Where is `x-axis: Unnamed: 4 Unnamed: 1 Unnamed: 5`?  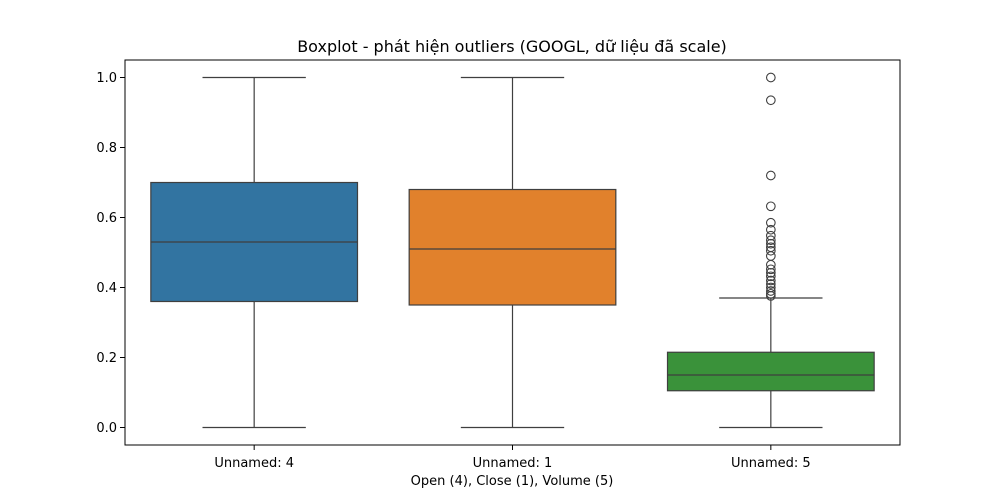 x-axis: Unnamed: 4 Unnamed: 1 Unnamed: 5 is located at coordinates (512, 458).